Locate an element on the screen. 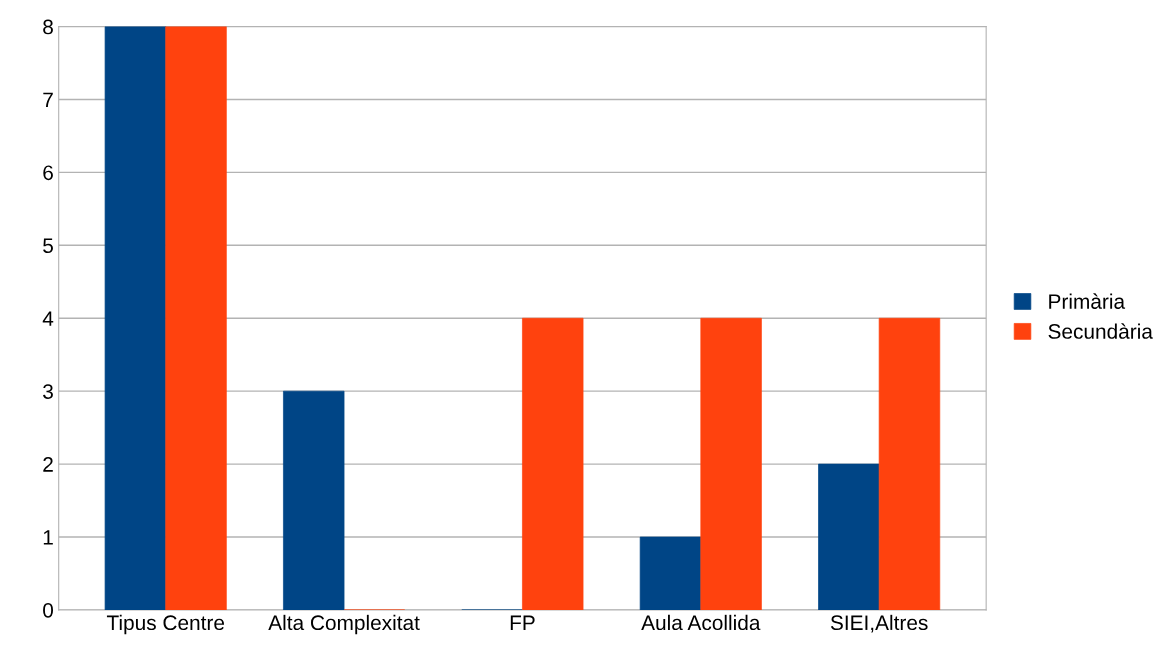 The width and height of the screenshot is (1174, 663). x-tick-label: Alta Complexitat is located at coordinates (344, 624).